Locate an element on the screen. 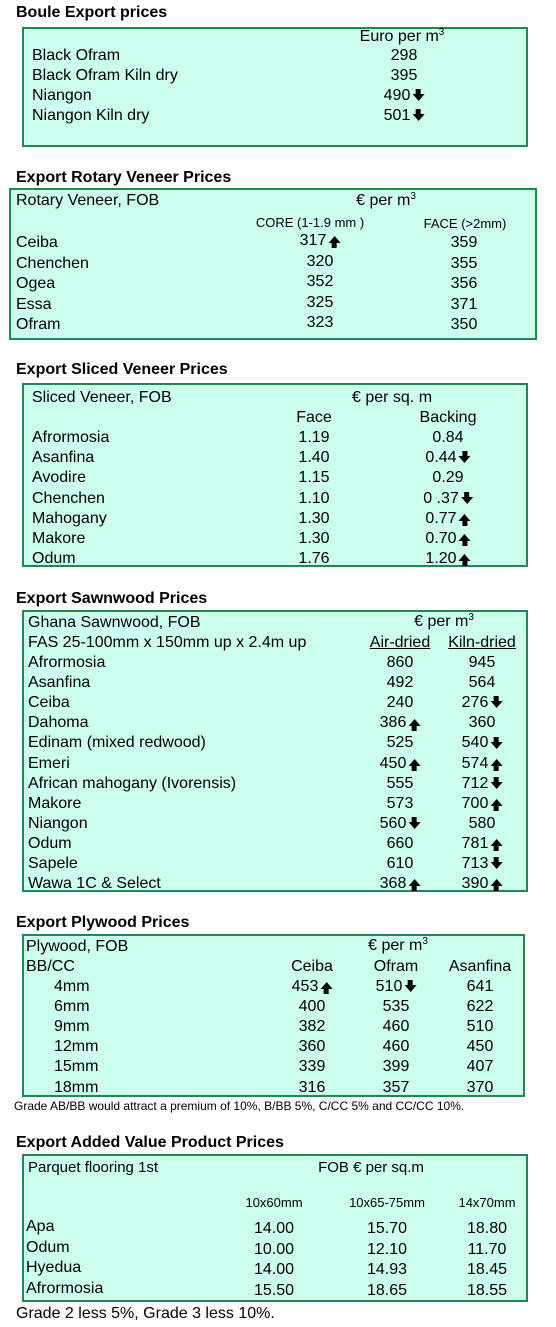 Image resolution: width=556 pixels, height=1327 pixels. row-backing: 0.44 is located at coordinates (448, 458).